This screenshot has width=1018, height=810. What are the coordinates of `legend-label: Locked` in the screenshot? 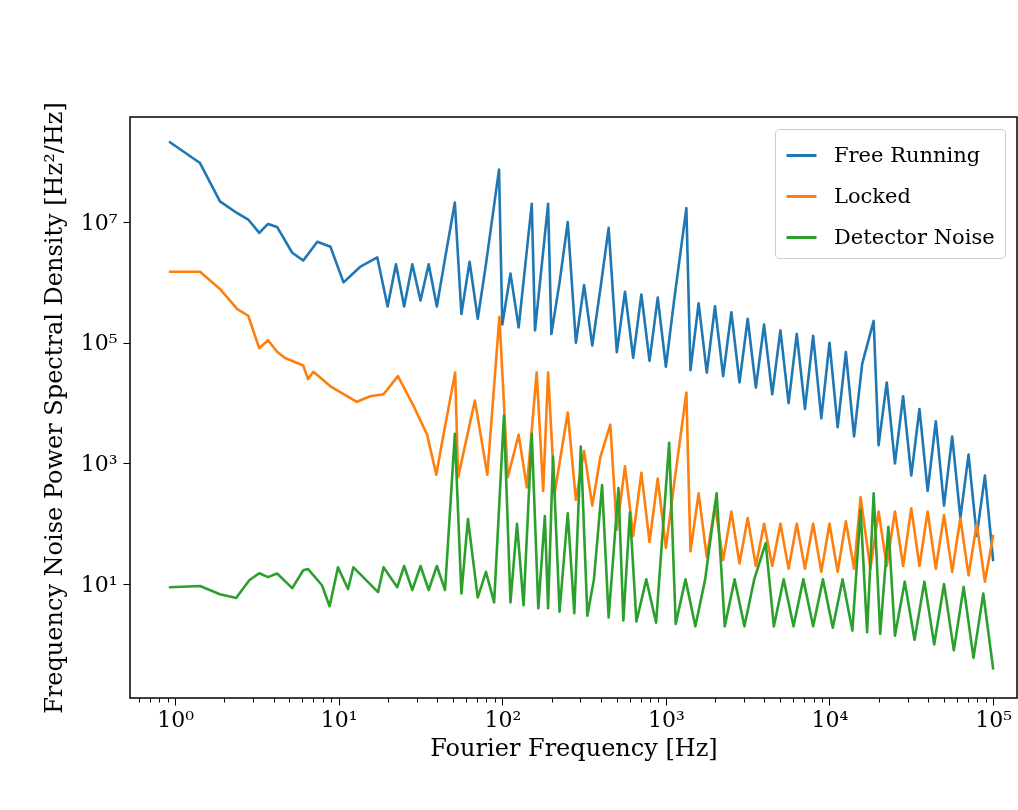 It's located at (872, 195).